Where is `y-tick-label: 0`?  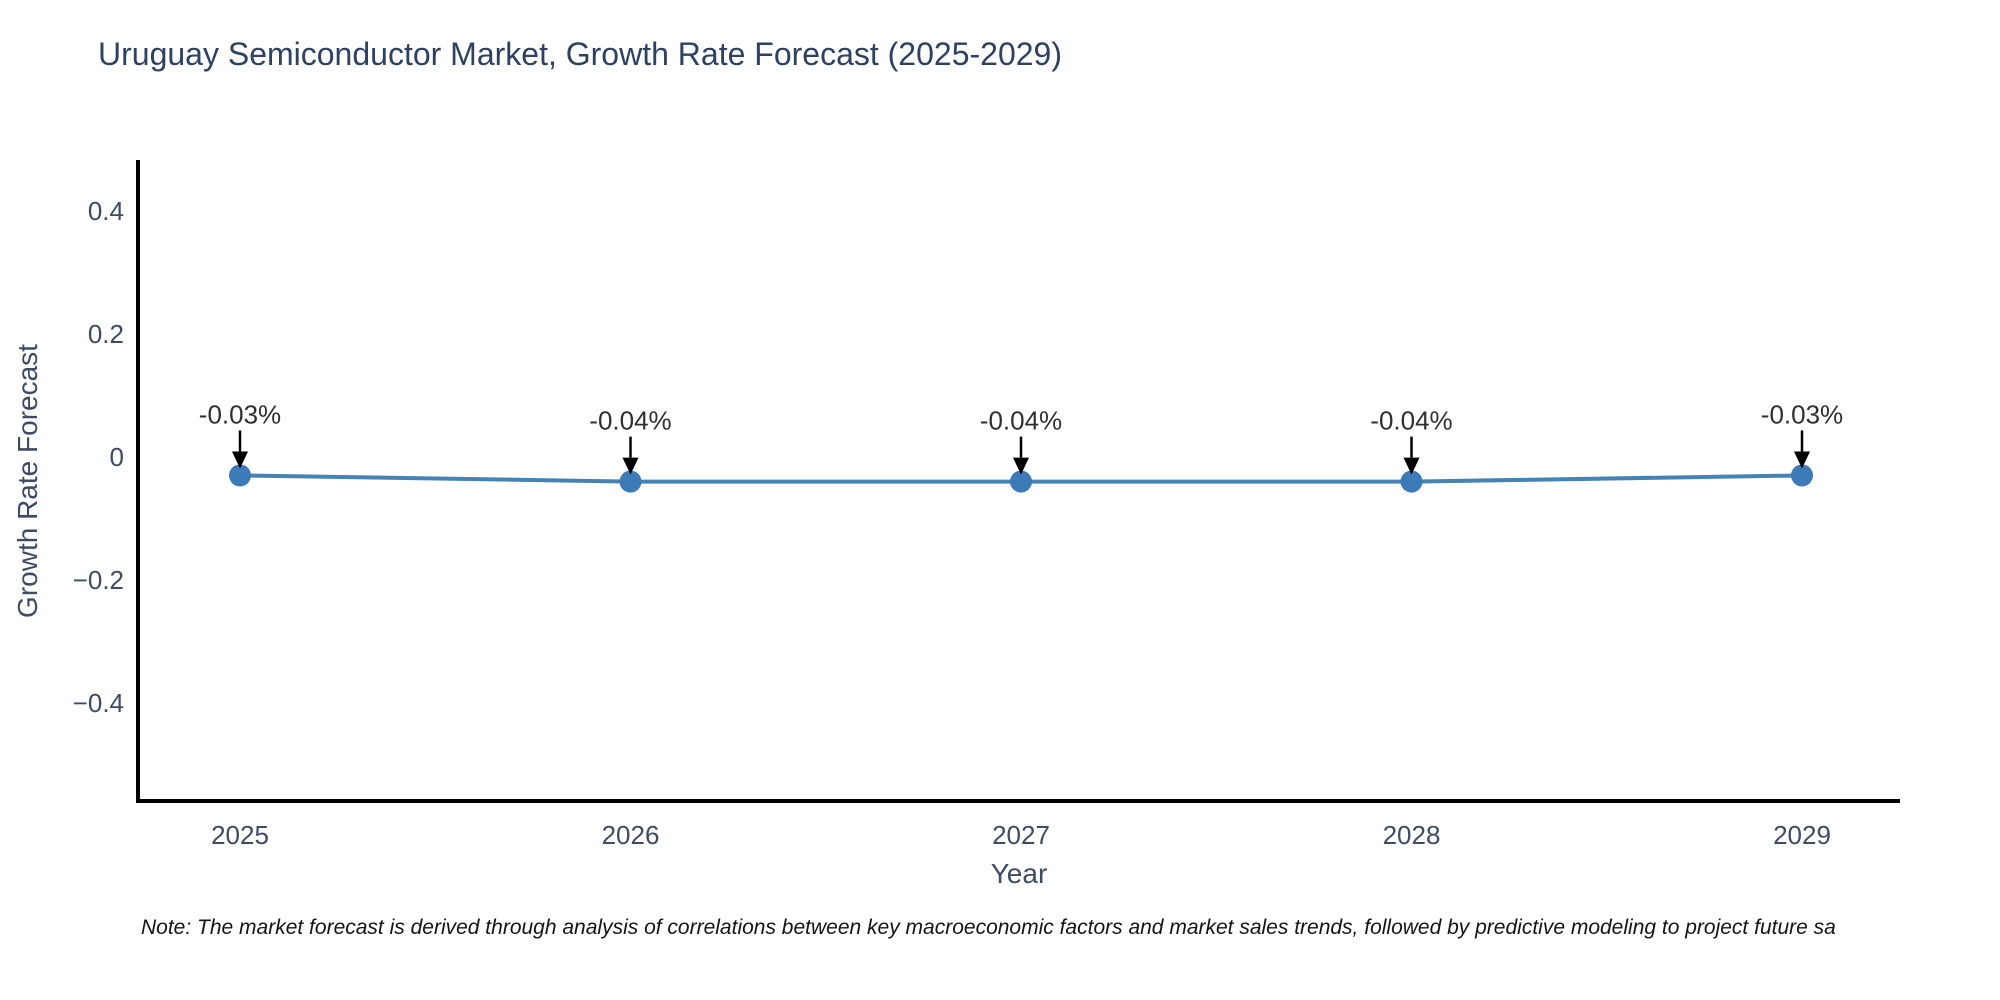 y-tick-label: 0 is located at coordinates (117, 457).